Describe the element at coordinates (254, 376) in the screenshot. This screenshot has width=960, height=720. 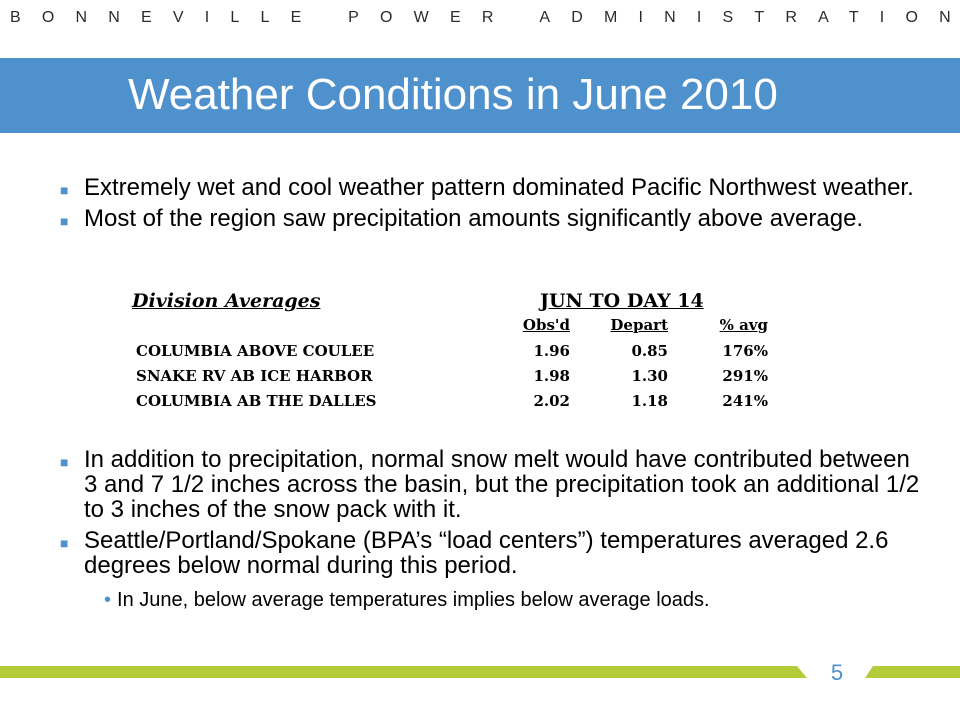
I see `division-name: SNAKE RV AB ICE HARBOR` at that location.